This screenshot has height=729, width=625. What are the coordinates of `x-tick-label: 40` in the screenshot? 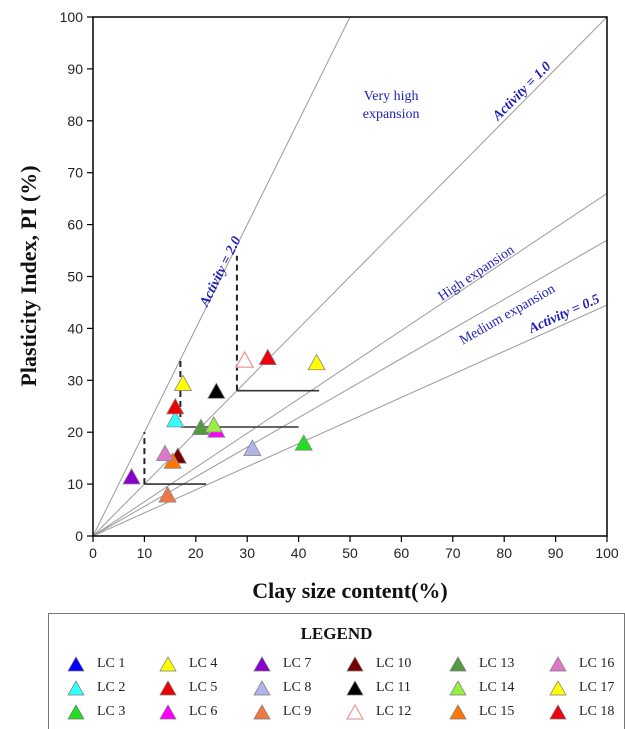 It's located at (299, 553).